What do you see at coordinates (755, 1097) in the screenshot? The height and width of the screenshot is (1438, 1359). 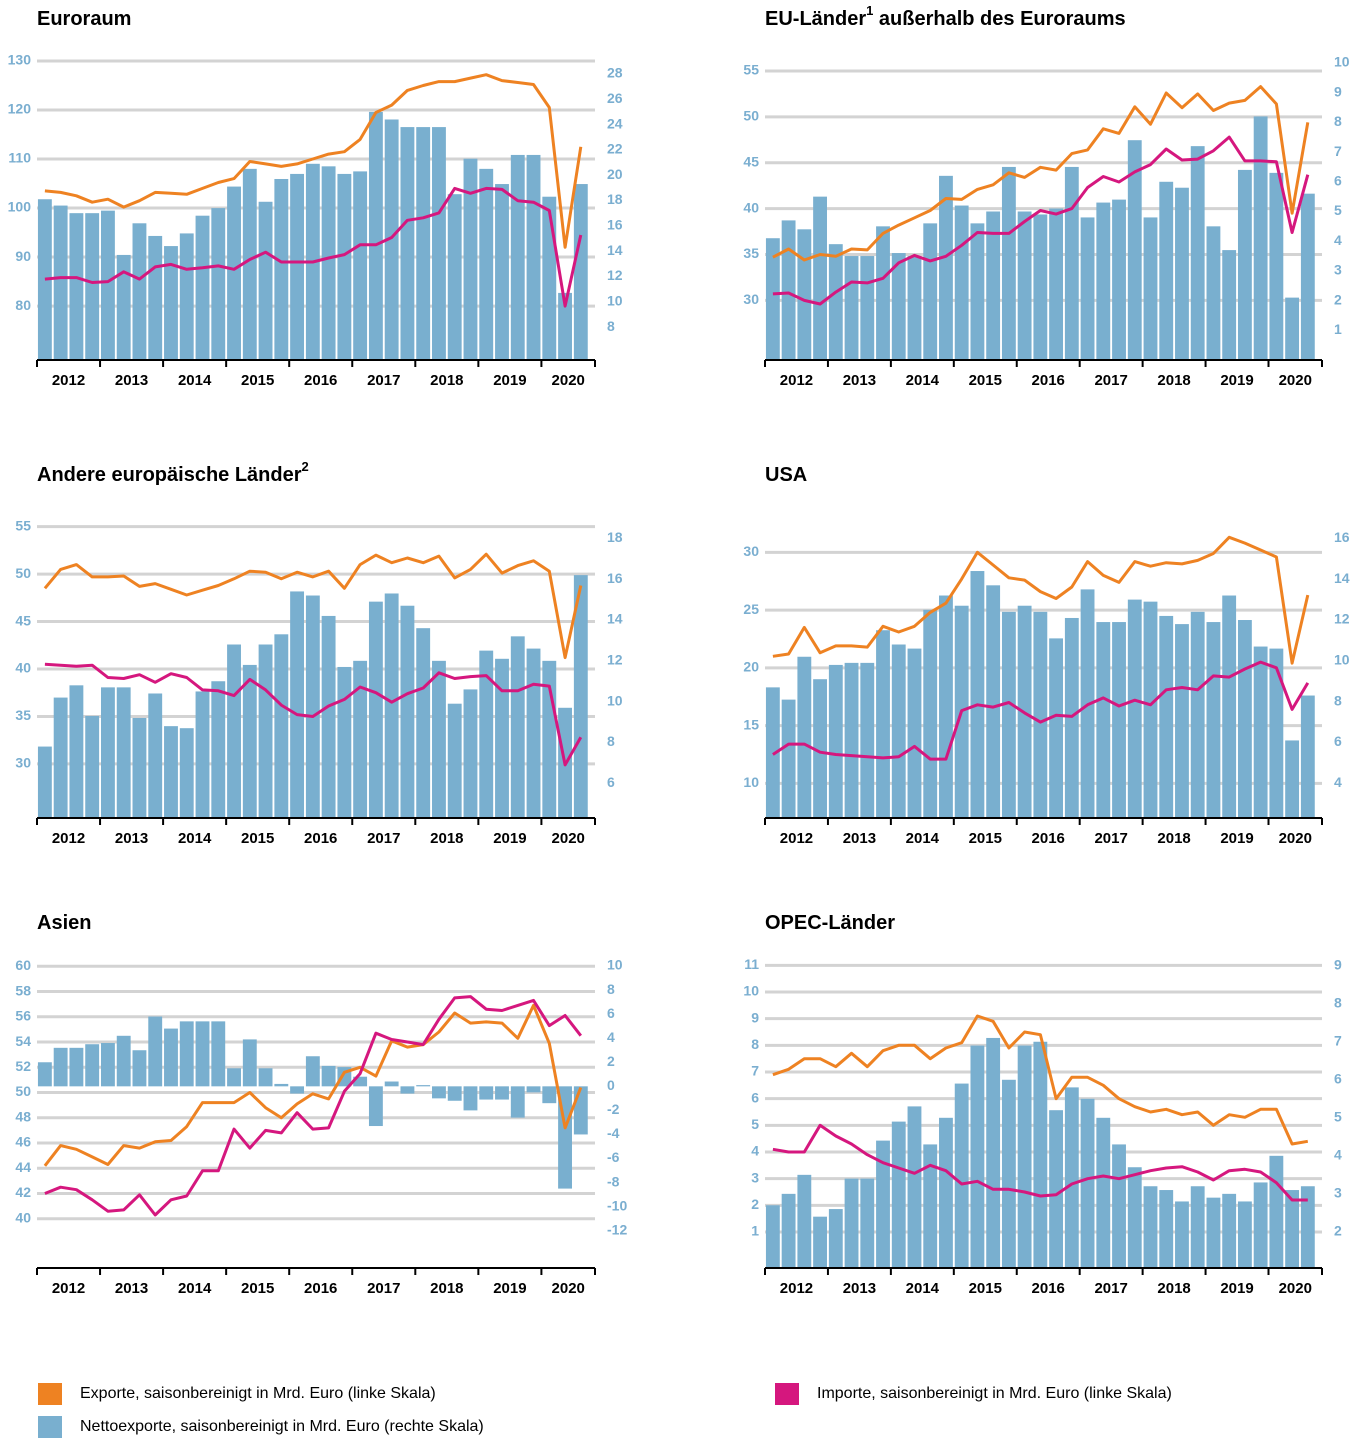 I see `y-tick-label: 6` at bounding box center [755, 1097].